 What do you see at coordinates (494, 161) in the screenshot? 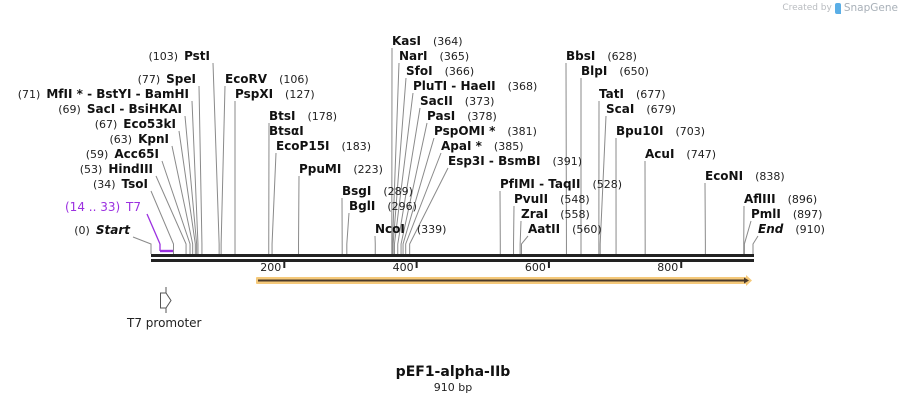
I see `site-name-esp3i-bsmbi: Esp3I - BsmBI` at bounding box center [494, 161].